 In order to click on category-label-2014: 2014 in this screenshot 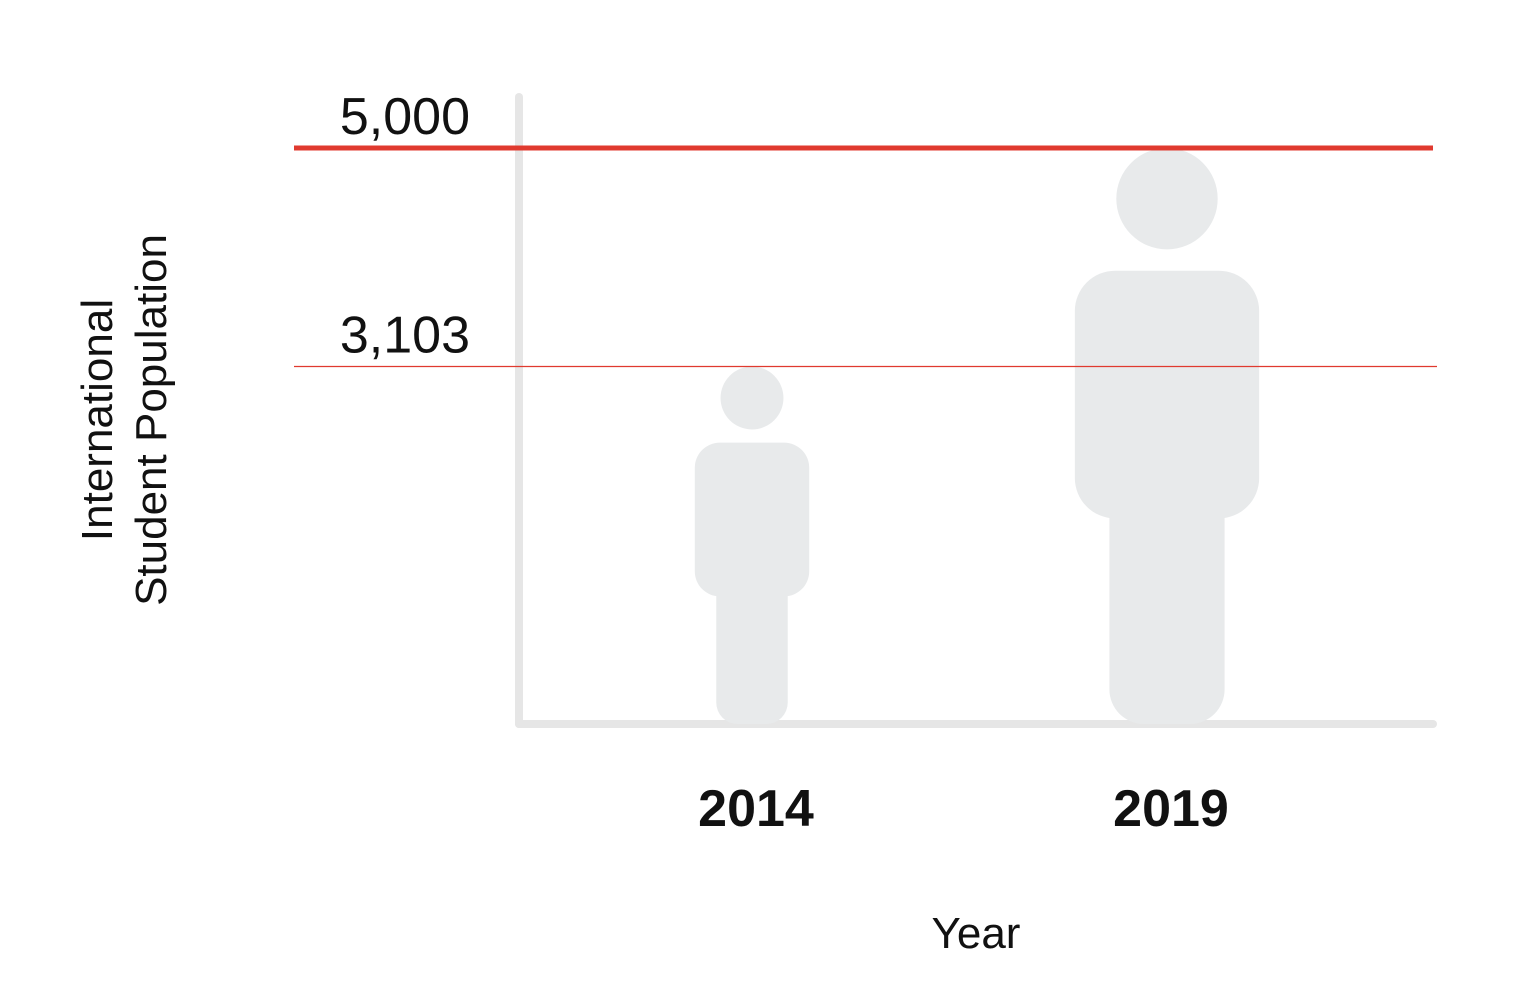, I will do `click(756, 809)`.